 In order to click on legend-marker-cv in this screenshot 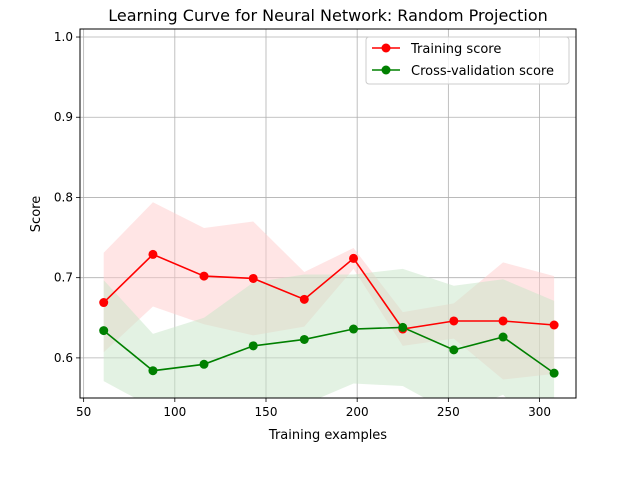, I will do `click(386, 70)`.